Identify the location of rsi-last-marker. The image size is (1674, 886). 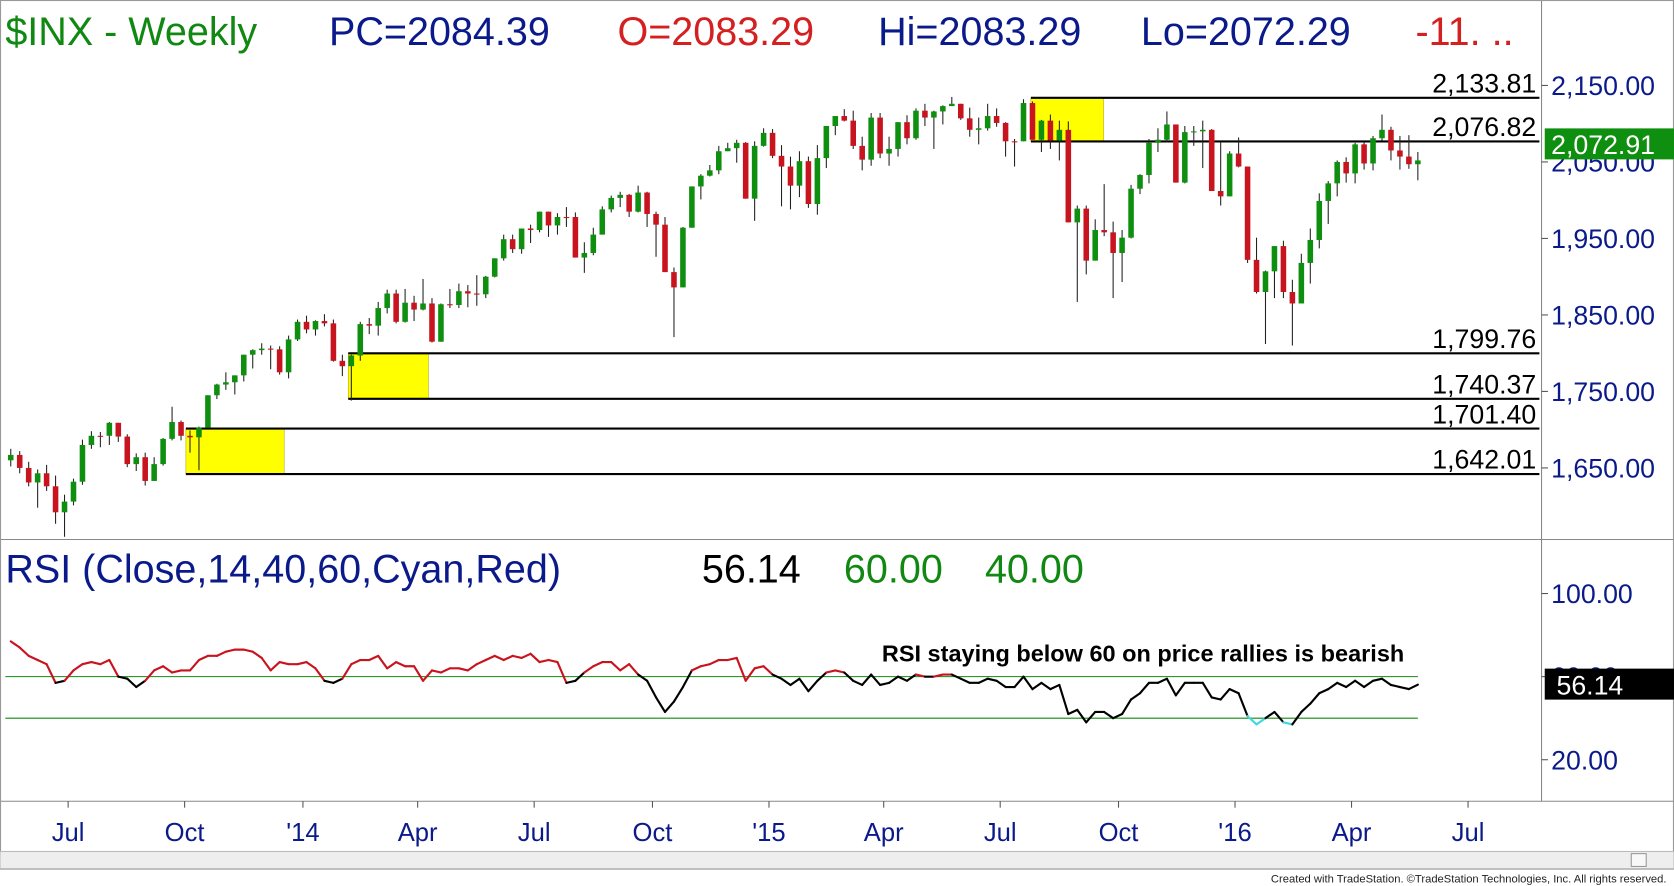
(1609, 684).